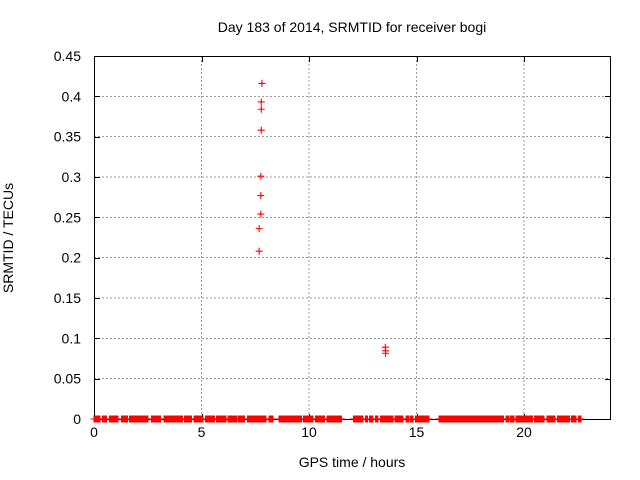  Describe the element at coordinates (417, 432) in the screenshot. I see `x-tick-label: 15` at that location.